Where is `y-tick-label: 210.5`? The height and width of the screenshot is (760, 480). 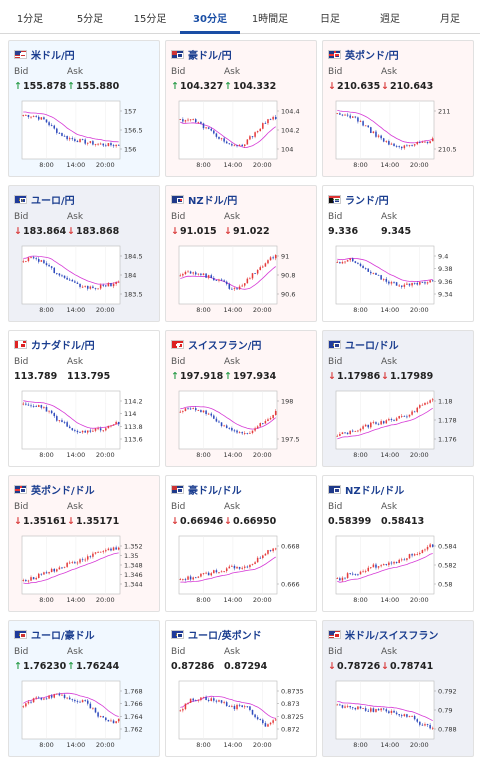
y-tick-label: 210.5 is located at coordinates (447, 150).